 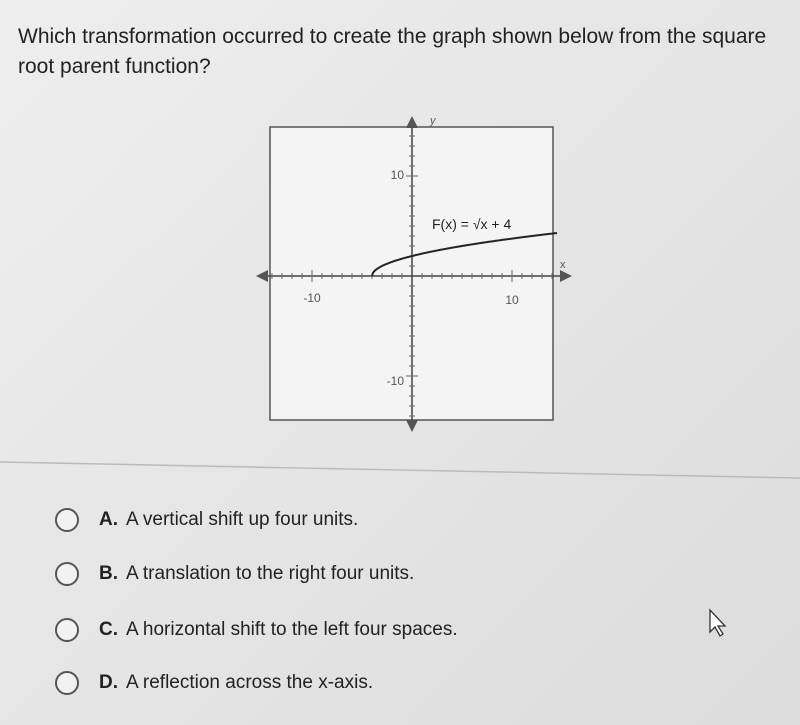 I want to click on choice-letter: C., so click(x=108, y=629).